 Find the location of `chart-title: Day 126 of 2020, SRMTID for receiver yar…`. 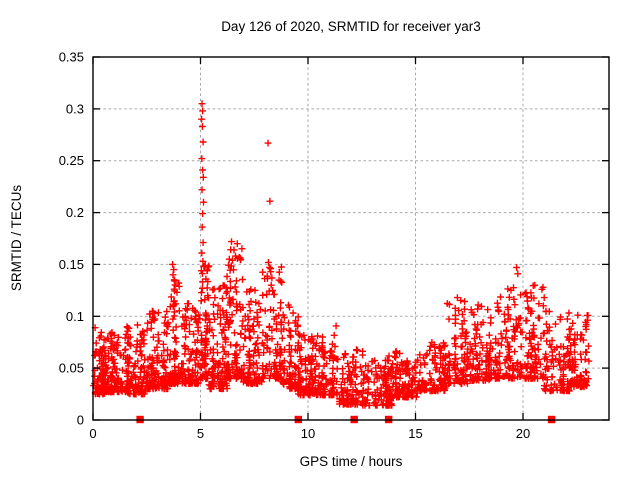

chart-title: Day 126 of 2020, SRMTID for receiver yar… is located at coordinates (351, 26).